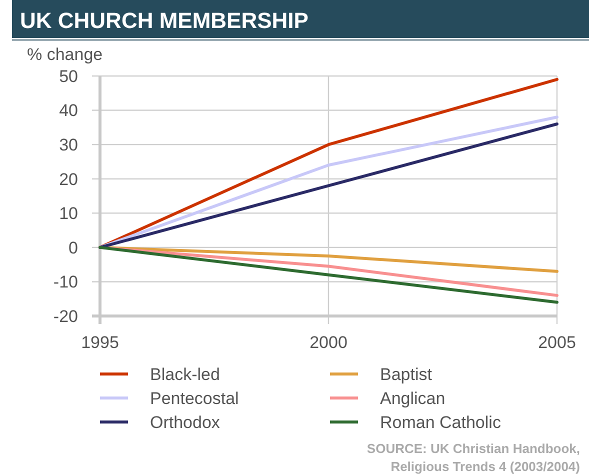 The height and width of the screenshot is (476, 589). I want to click on source-note: SOURCE: UK Christian Handbook,, so click(473, 448).